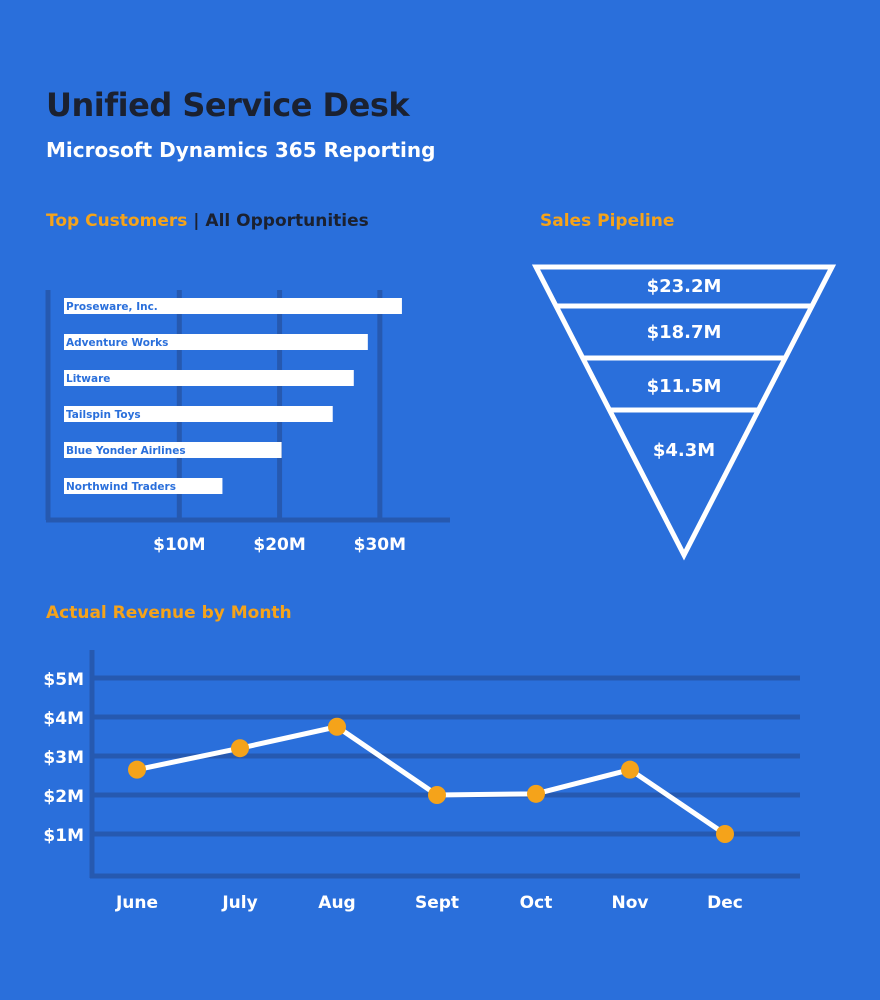 The width and height of the screenshot is (880, 1000). What do you see at coordinates (121, 487) in the screenshot?
I see `bar-label: Northwind Traders` at bounding box center [121, 487].